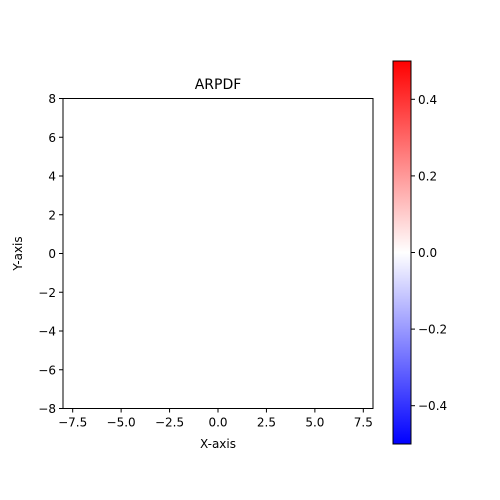  Describe the element at coordinates (72, 423) in the screenshot. I see `x-tick-label: −7.5` at that location.